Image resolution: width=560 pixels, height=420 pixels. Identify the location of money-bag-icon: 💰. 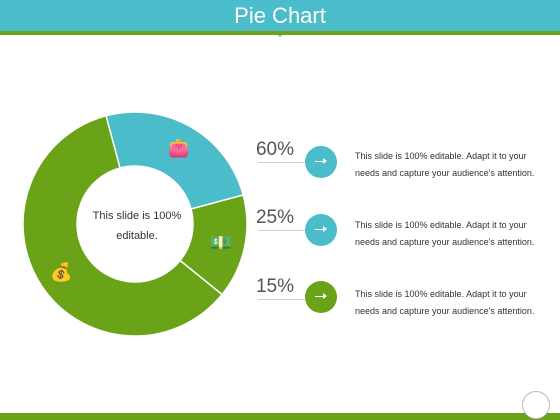
(61, 272).